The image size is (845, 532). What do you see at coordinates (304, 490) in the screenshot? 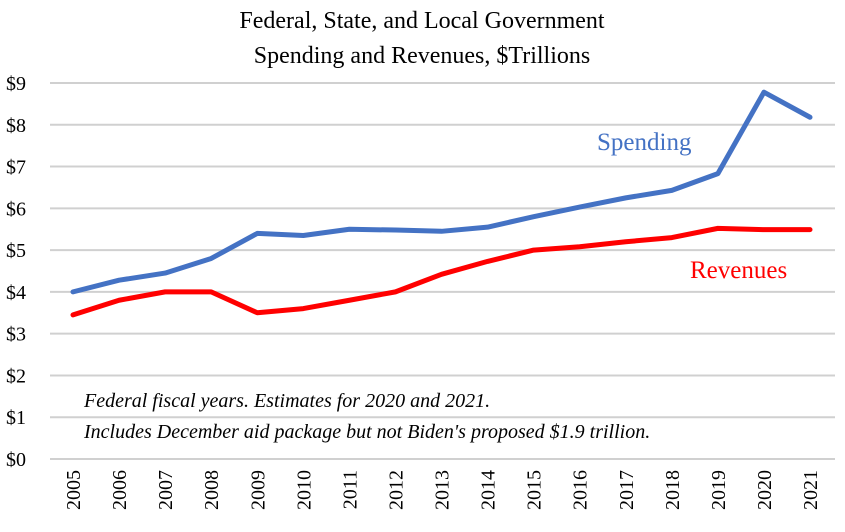
I see `x-tick-label: 2010` at bounding box center [304, 490].